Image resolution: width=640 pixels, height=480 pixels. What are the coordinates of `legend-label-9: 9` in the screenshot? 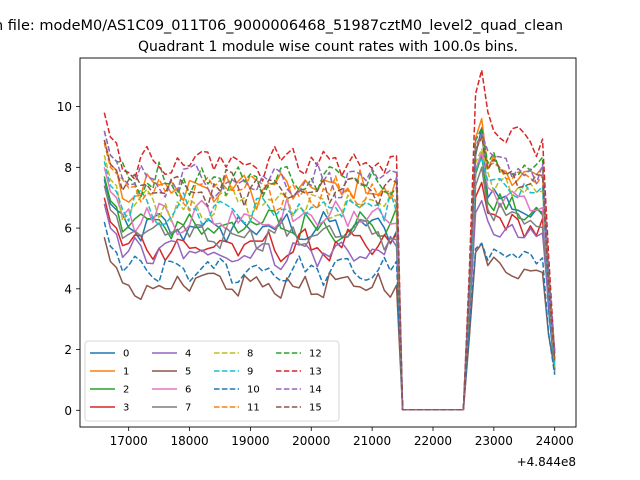 It's located at (250, 372).